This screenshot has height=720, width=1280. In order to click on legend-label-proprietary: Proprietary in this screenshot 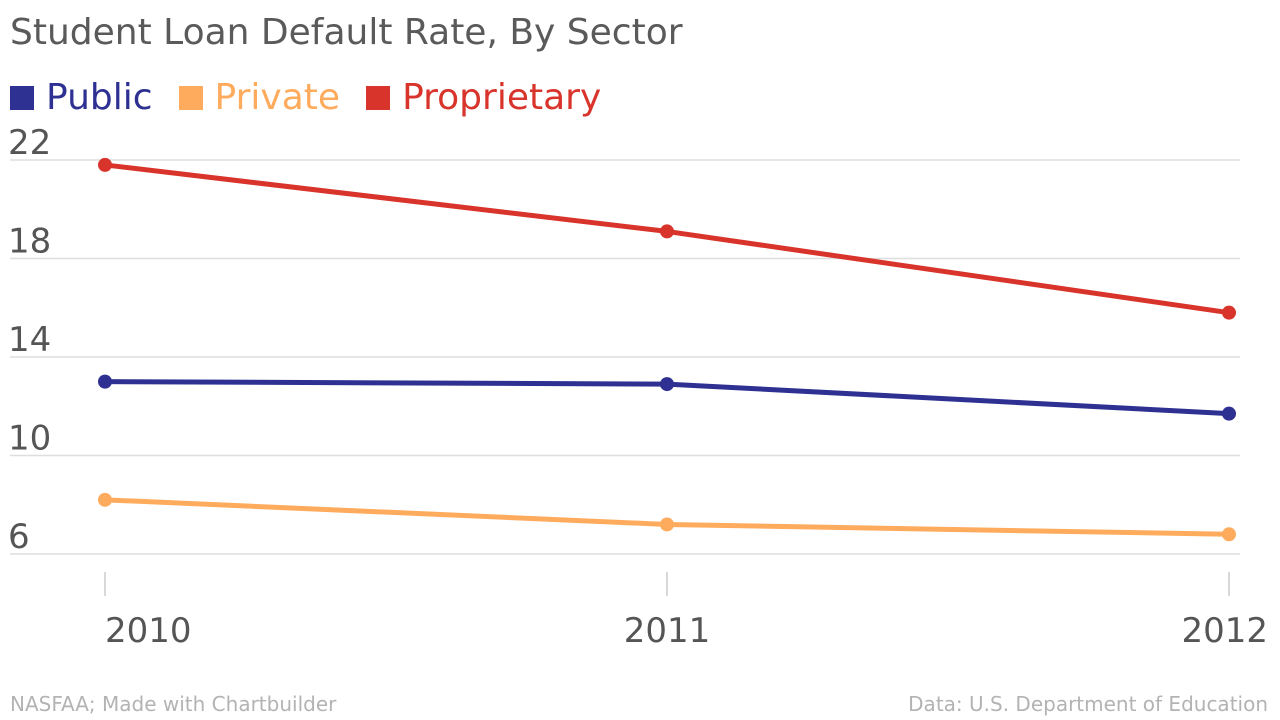, I will do `click(502, 97)`.